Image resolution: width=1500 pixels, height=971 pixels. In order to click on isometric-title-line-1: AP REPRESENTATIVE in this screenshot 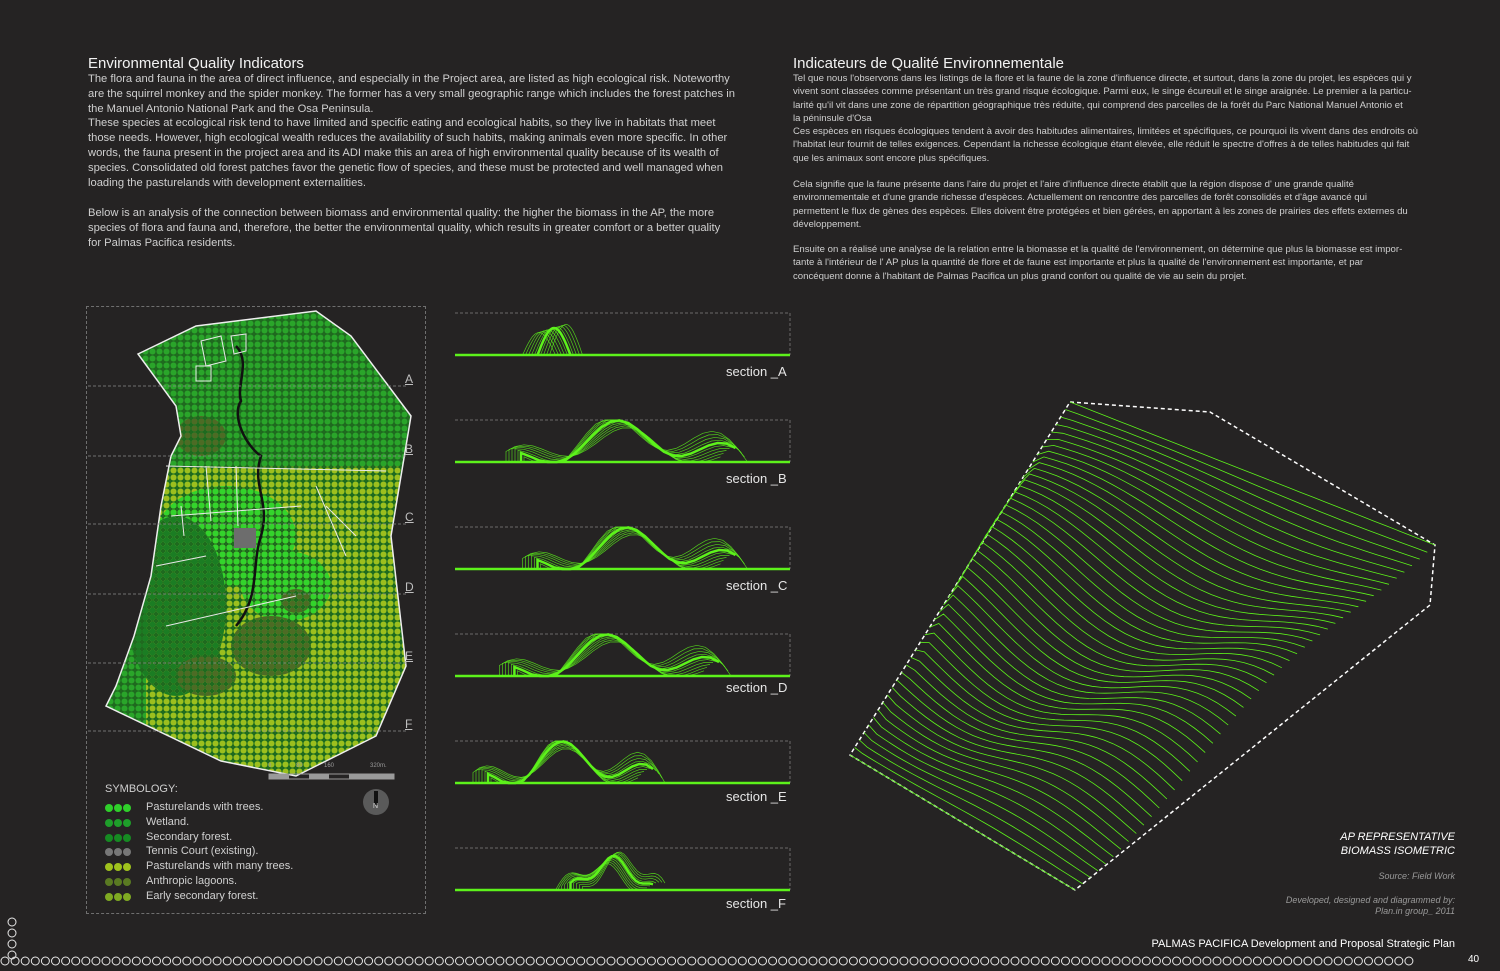, I will do `click(1397, 837)`.